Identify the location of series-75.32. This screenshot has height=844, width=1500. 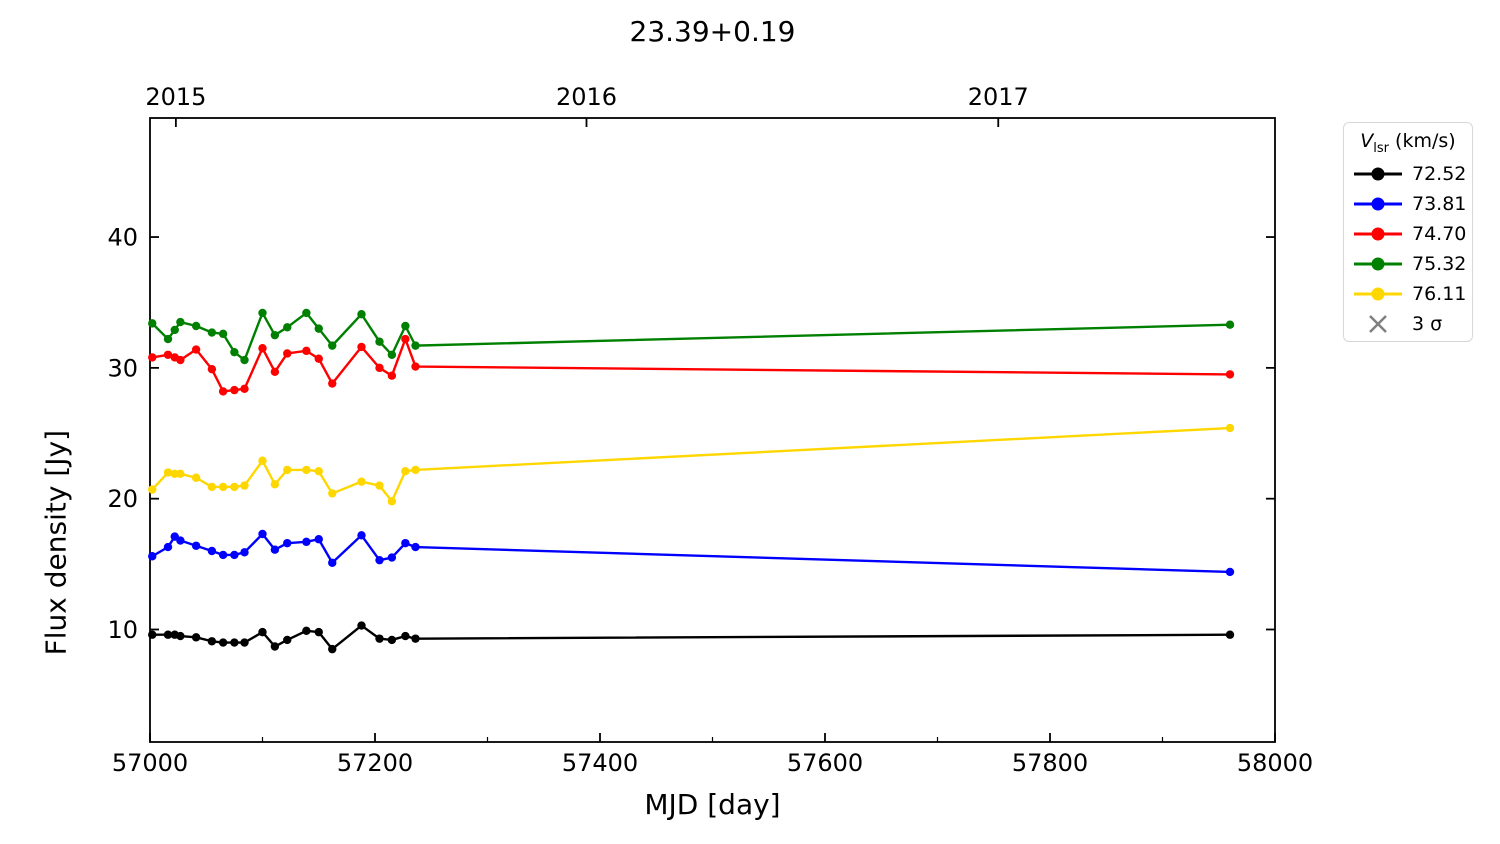
(691, 336).